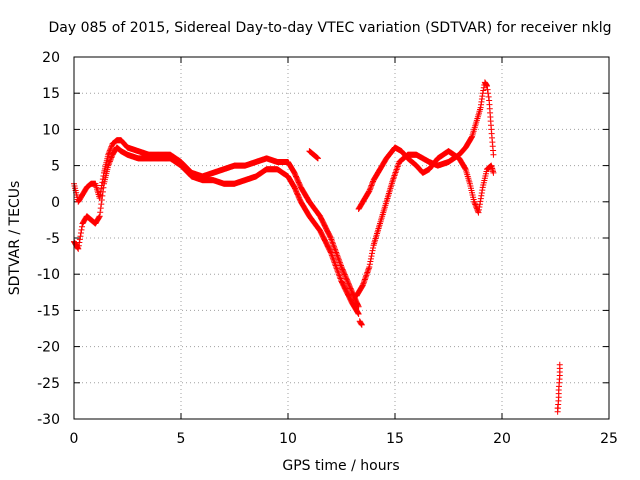 The image size is (640, 480). Describe the element at coordinates (48, 384) in the screenshot. I see `y-tick-label: -25` at that location.